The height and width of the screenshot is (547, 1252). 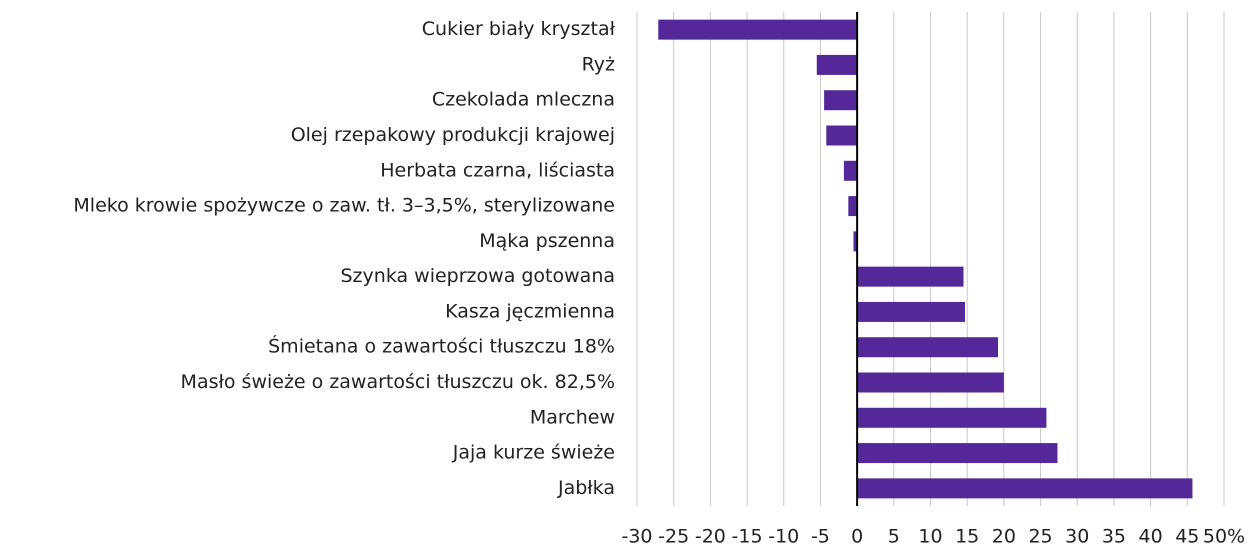 What do you see at coordinates (710, 536) in the screenshot?
I see `x-tick-label: -20` at bounding box center [710, 536].